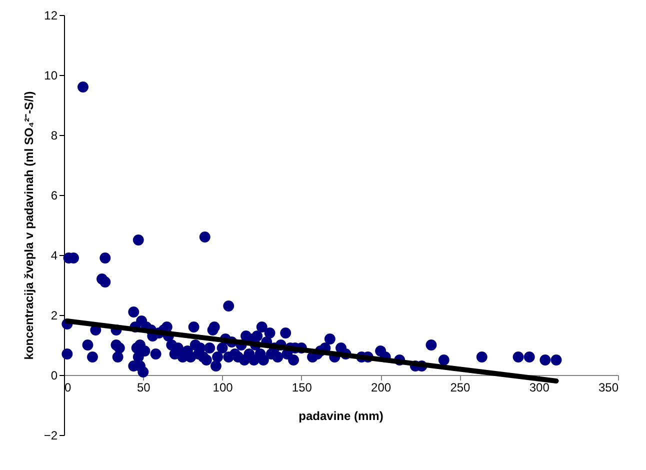 The width and height of the screenshot is (646, 470). Describe the element at coordinates (302, 387) in the screenshot. I see `x-tick-label: 150` at that location.